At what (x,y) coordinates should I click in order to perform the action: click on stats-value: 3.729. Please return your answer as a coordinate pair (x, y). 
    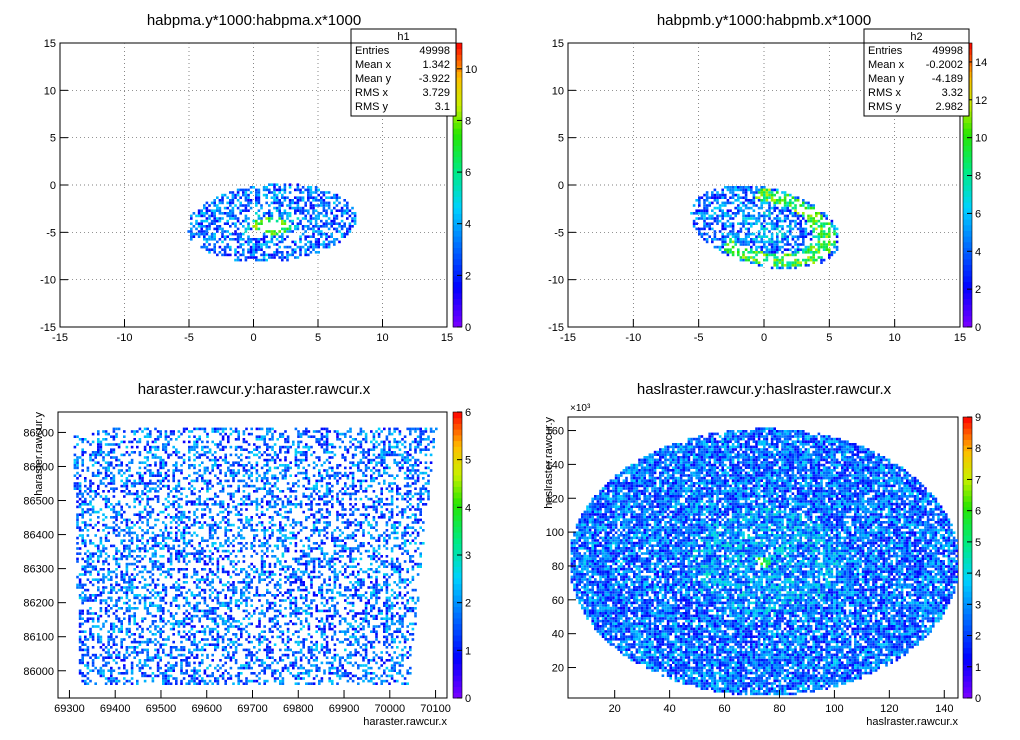
    Looking at the image, I should click on (436, 93).